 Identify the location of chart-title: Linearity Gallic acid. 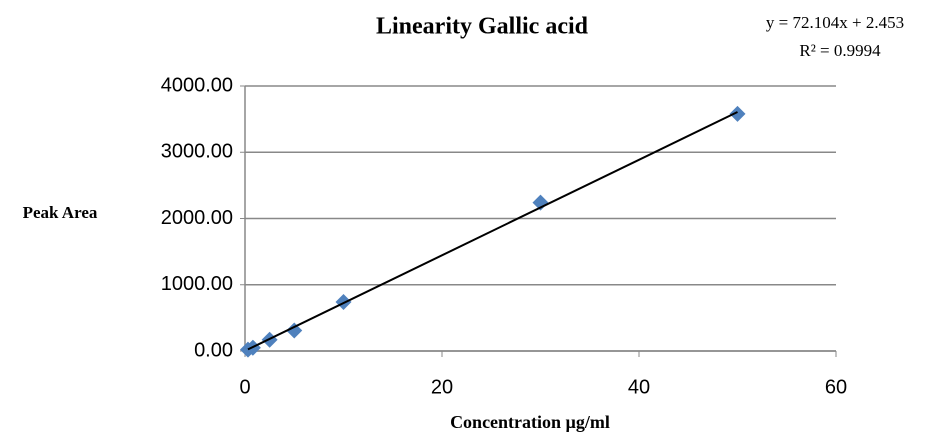
(482, 27).